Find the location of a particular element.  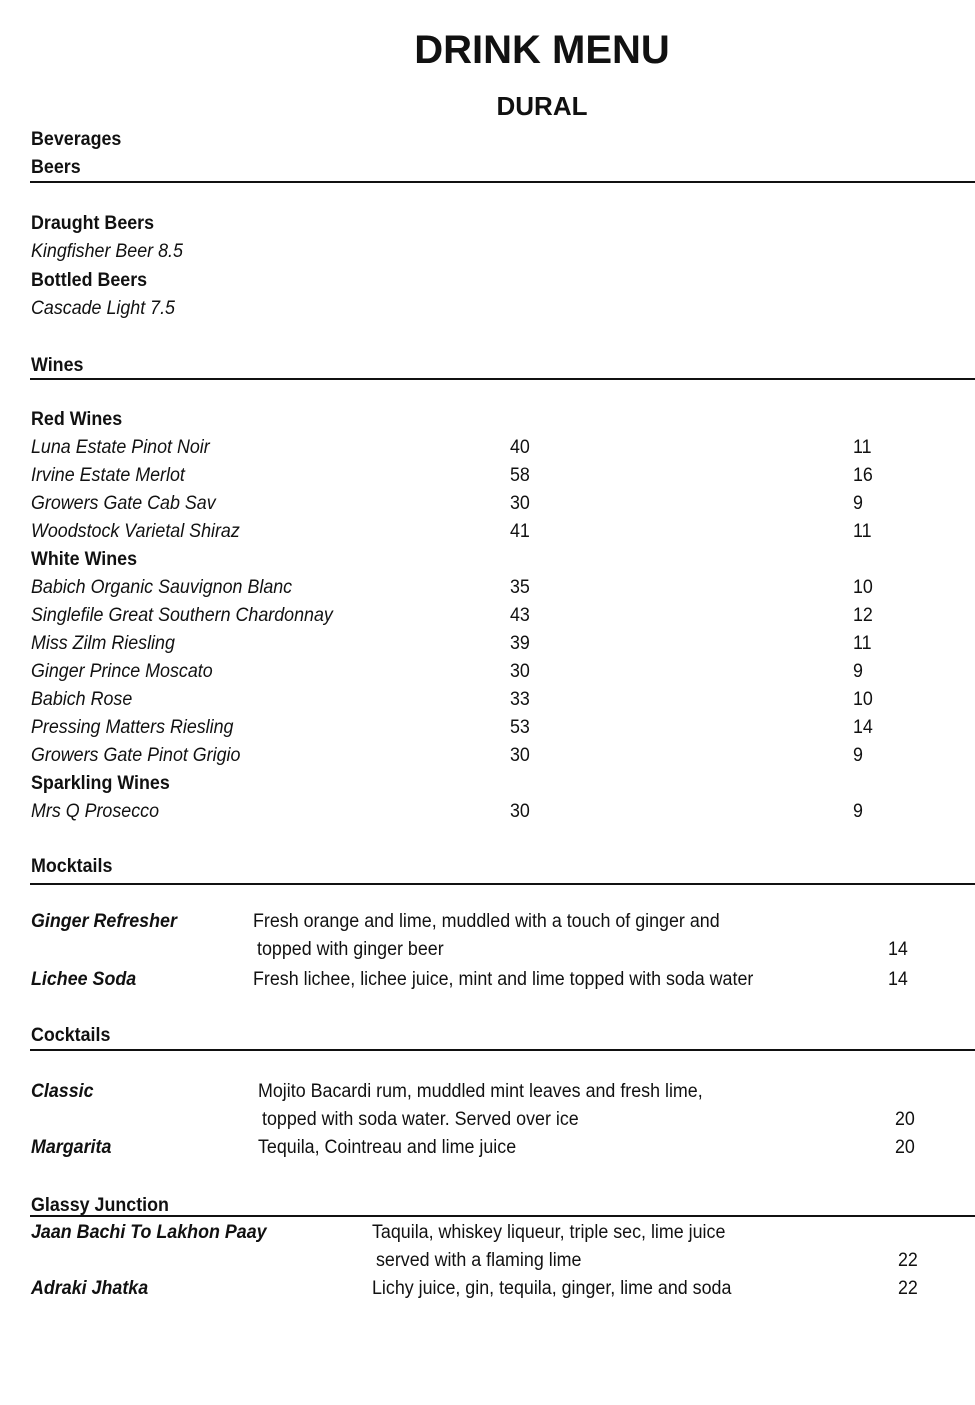

glass-price: 16 is located at coordinates (863, 475).